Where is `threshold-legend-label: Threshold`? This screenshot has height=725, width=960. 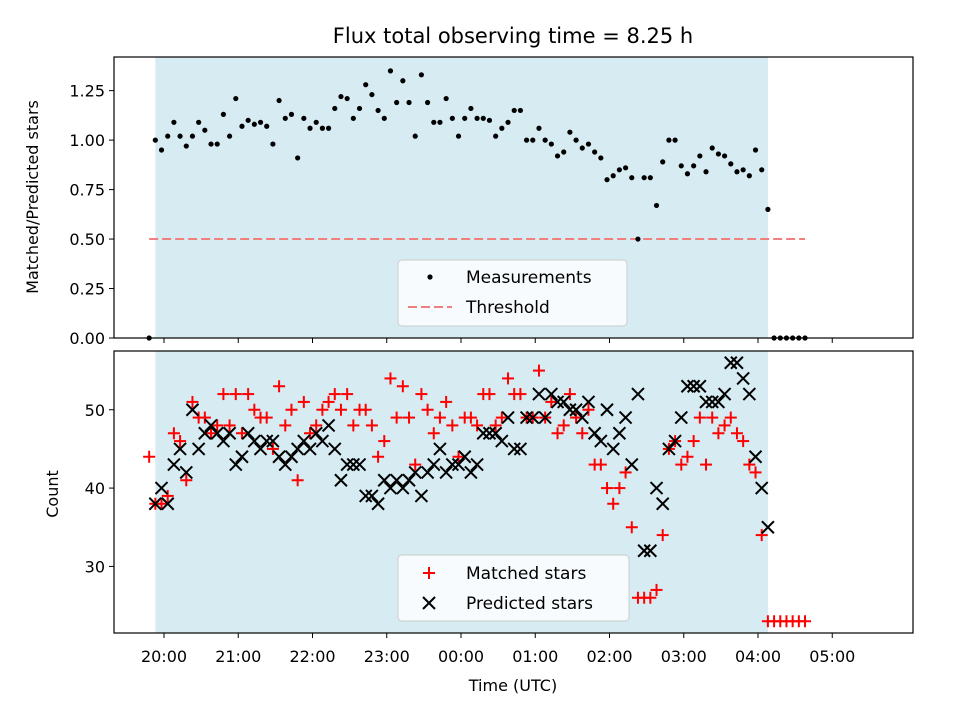
threshold-legend-label: Threshold is located at coordinates (507, 308).